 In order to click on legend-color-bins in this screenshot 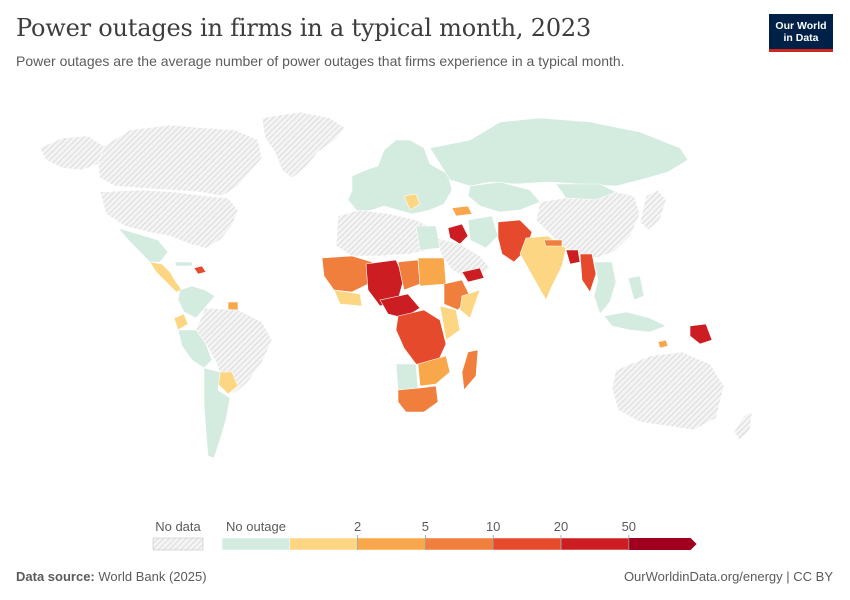, I will do `click(459, 544)`.